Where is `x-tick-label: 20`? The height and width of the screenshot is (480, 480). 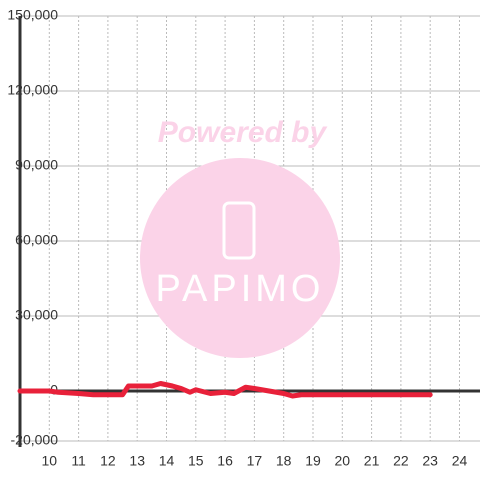 x-tick-label: 20 is located at coordinates (343, 461).